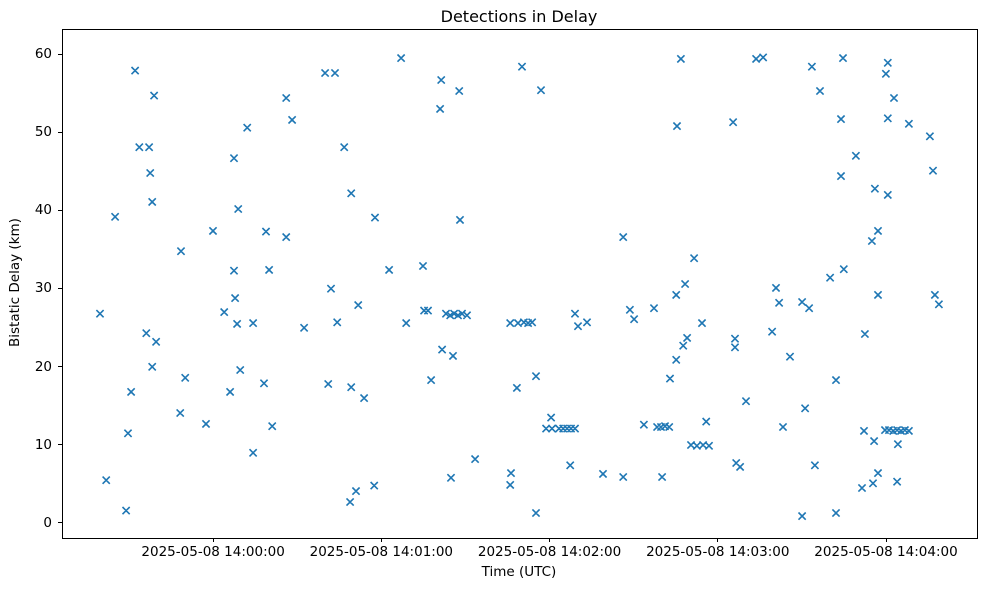  I want to click on y-tick-label: 60, so click(43, 54).